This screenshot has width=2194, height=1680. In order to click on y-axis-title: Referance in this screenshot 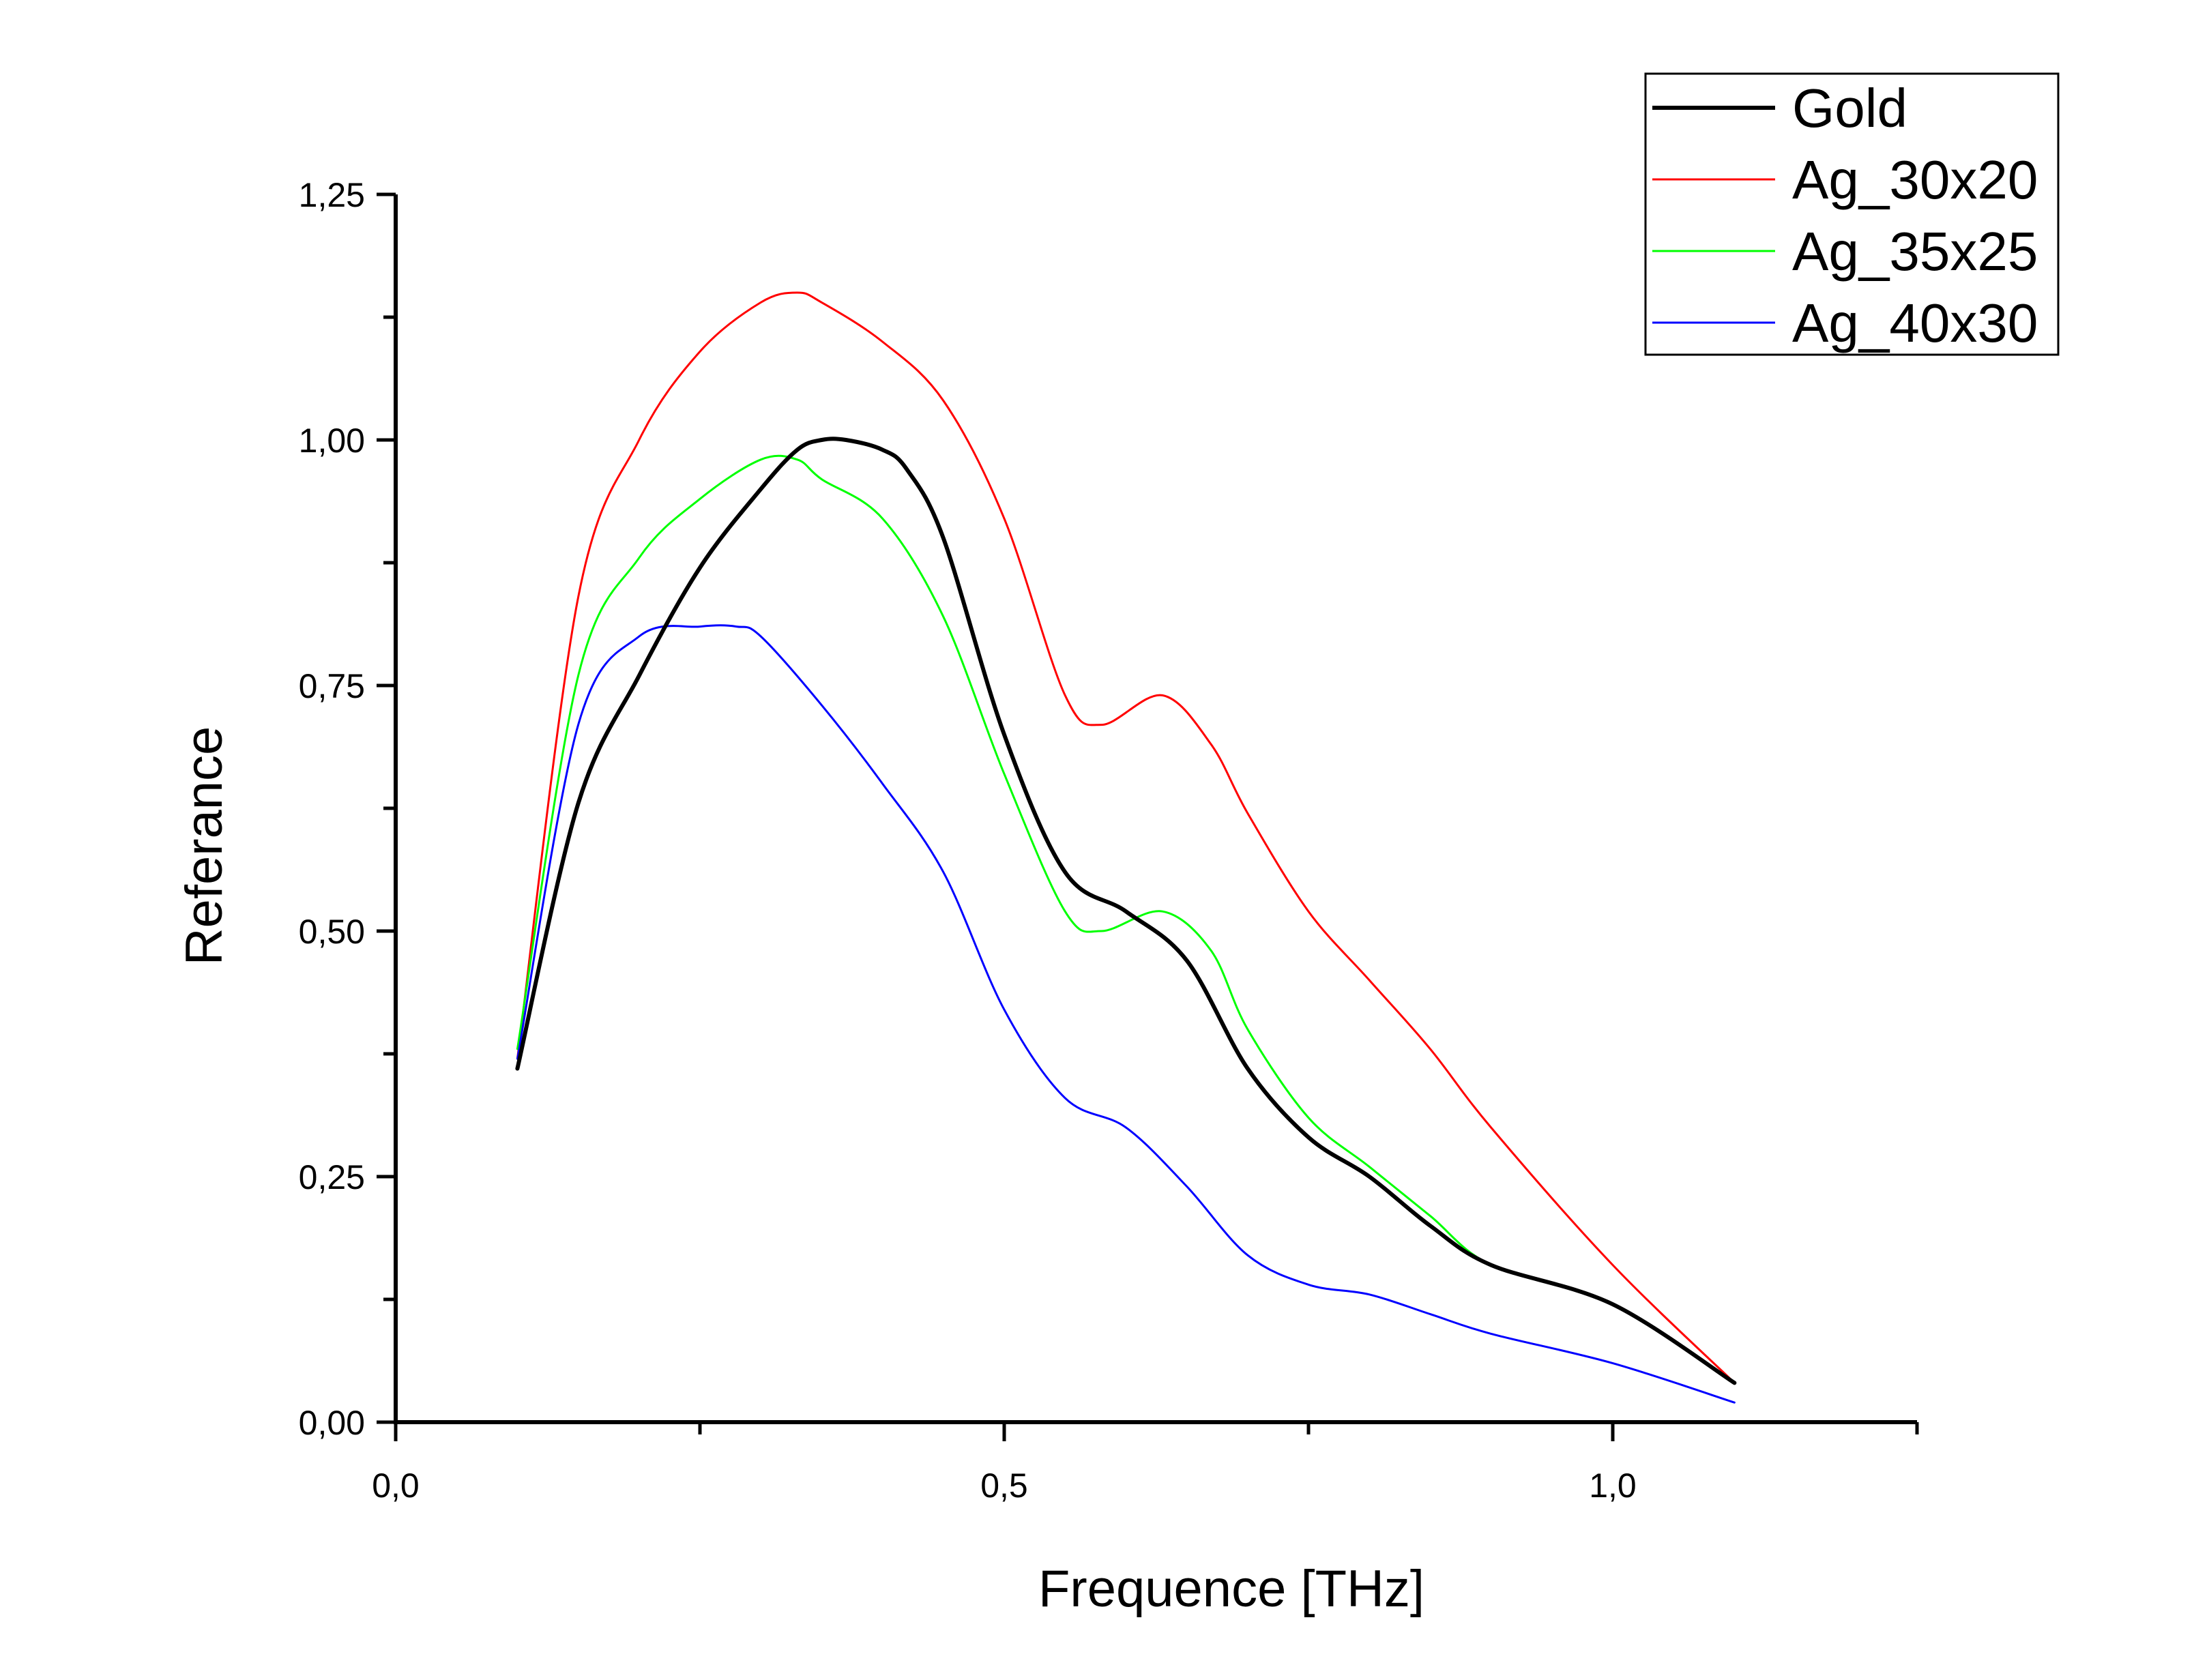, I will do `click(204, 846)`.